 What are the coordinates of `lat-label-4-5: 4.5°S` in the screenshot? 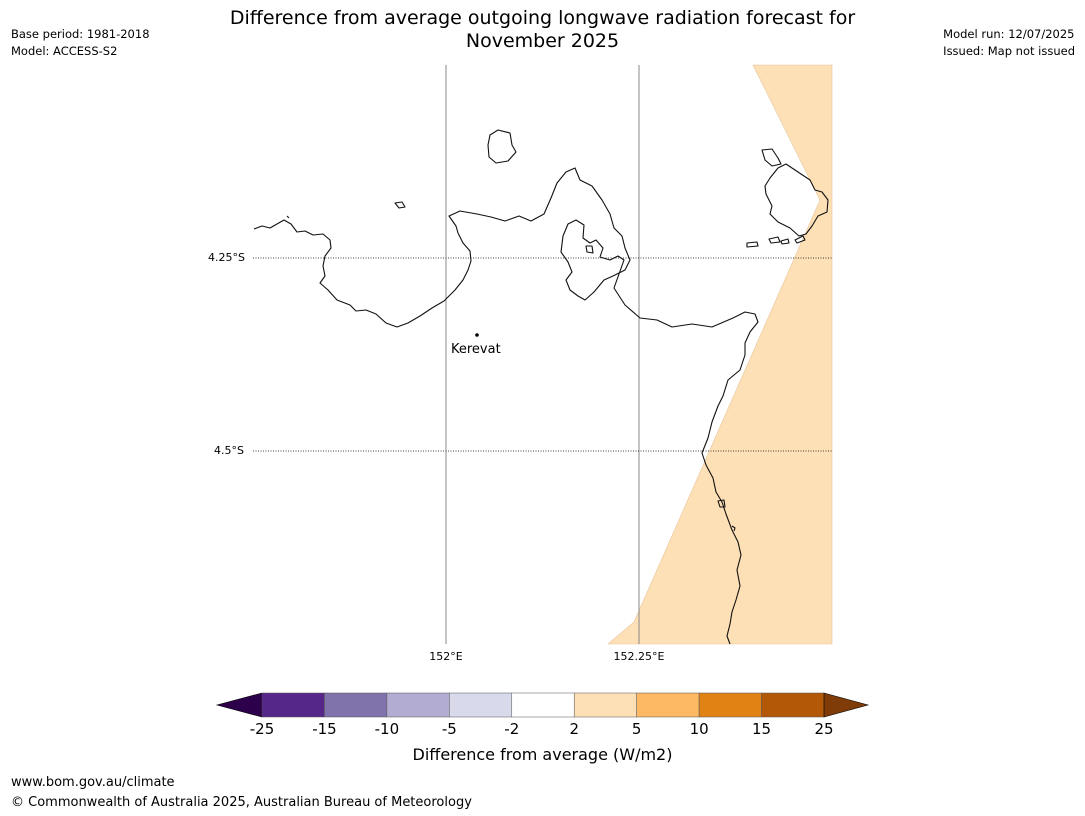 It's located at (229, 450).